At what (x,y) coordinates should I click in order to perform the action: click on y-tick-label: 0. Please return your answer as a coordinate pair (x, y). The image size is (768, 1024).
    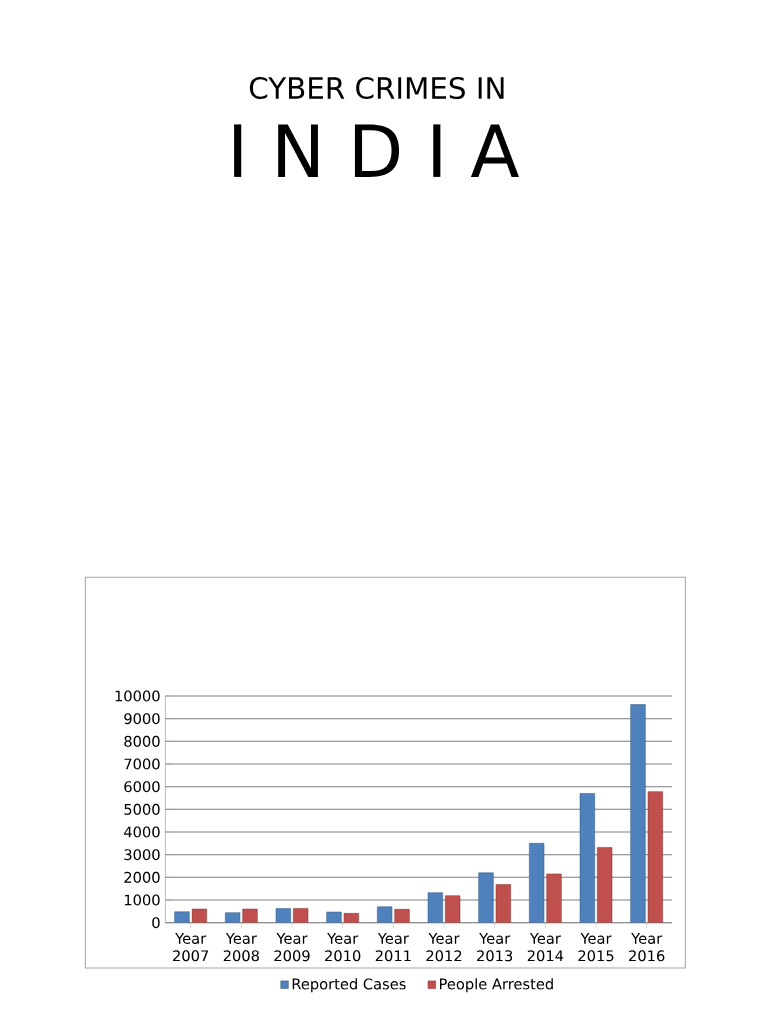
    Looking at the image, I should click on (156, 923).